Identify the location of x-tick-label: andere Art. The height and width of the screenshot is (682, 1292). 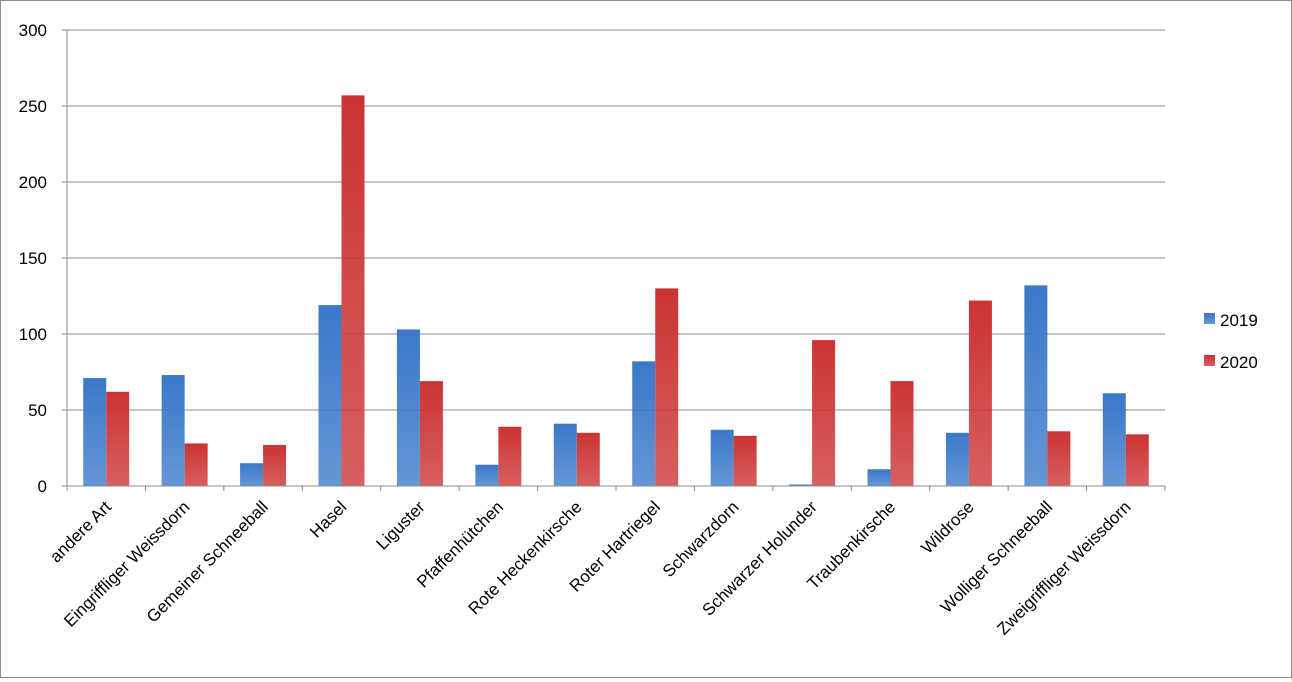
(80, 531).